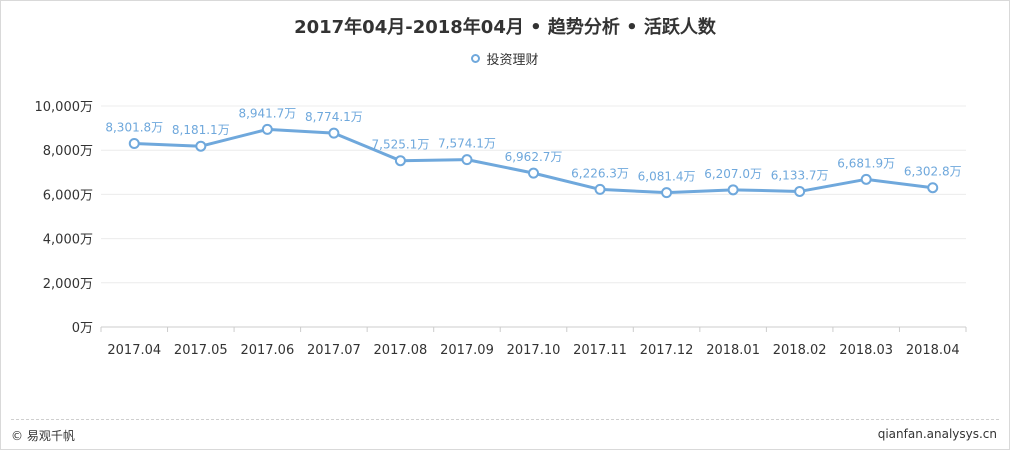 This screenshot has height=450, width=1010. Describe the element at coordinates (505, 419) in the screenshot. I see `footer-divider` at that location.